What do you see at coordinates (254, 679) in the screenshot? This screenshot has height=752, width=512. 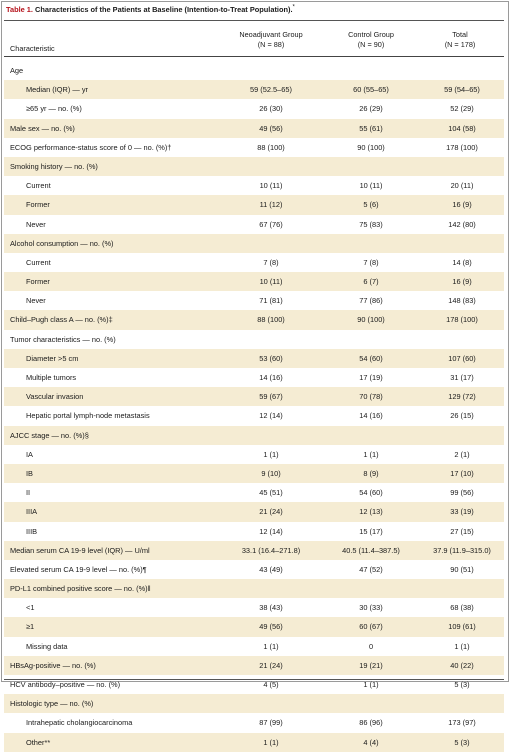 I see `bottom-rule` at bounding box center [254, 679].